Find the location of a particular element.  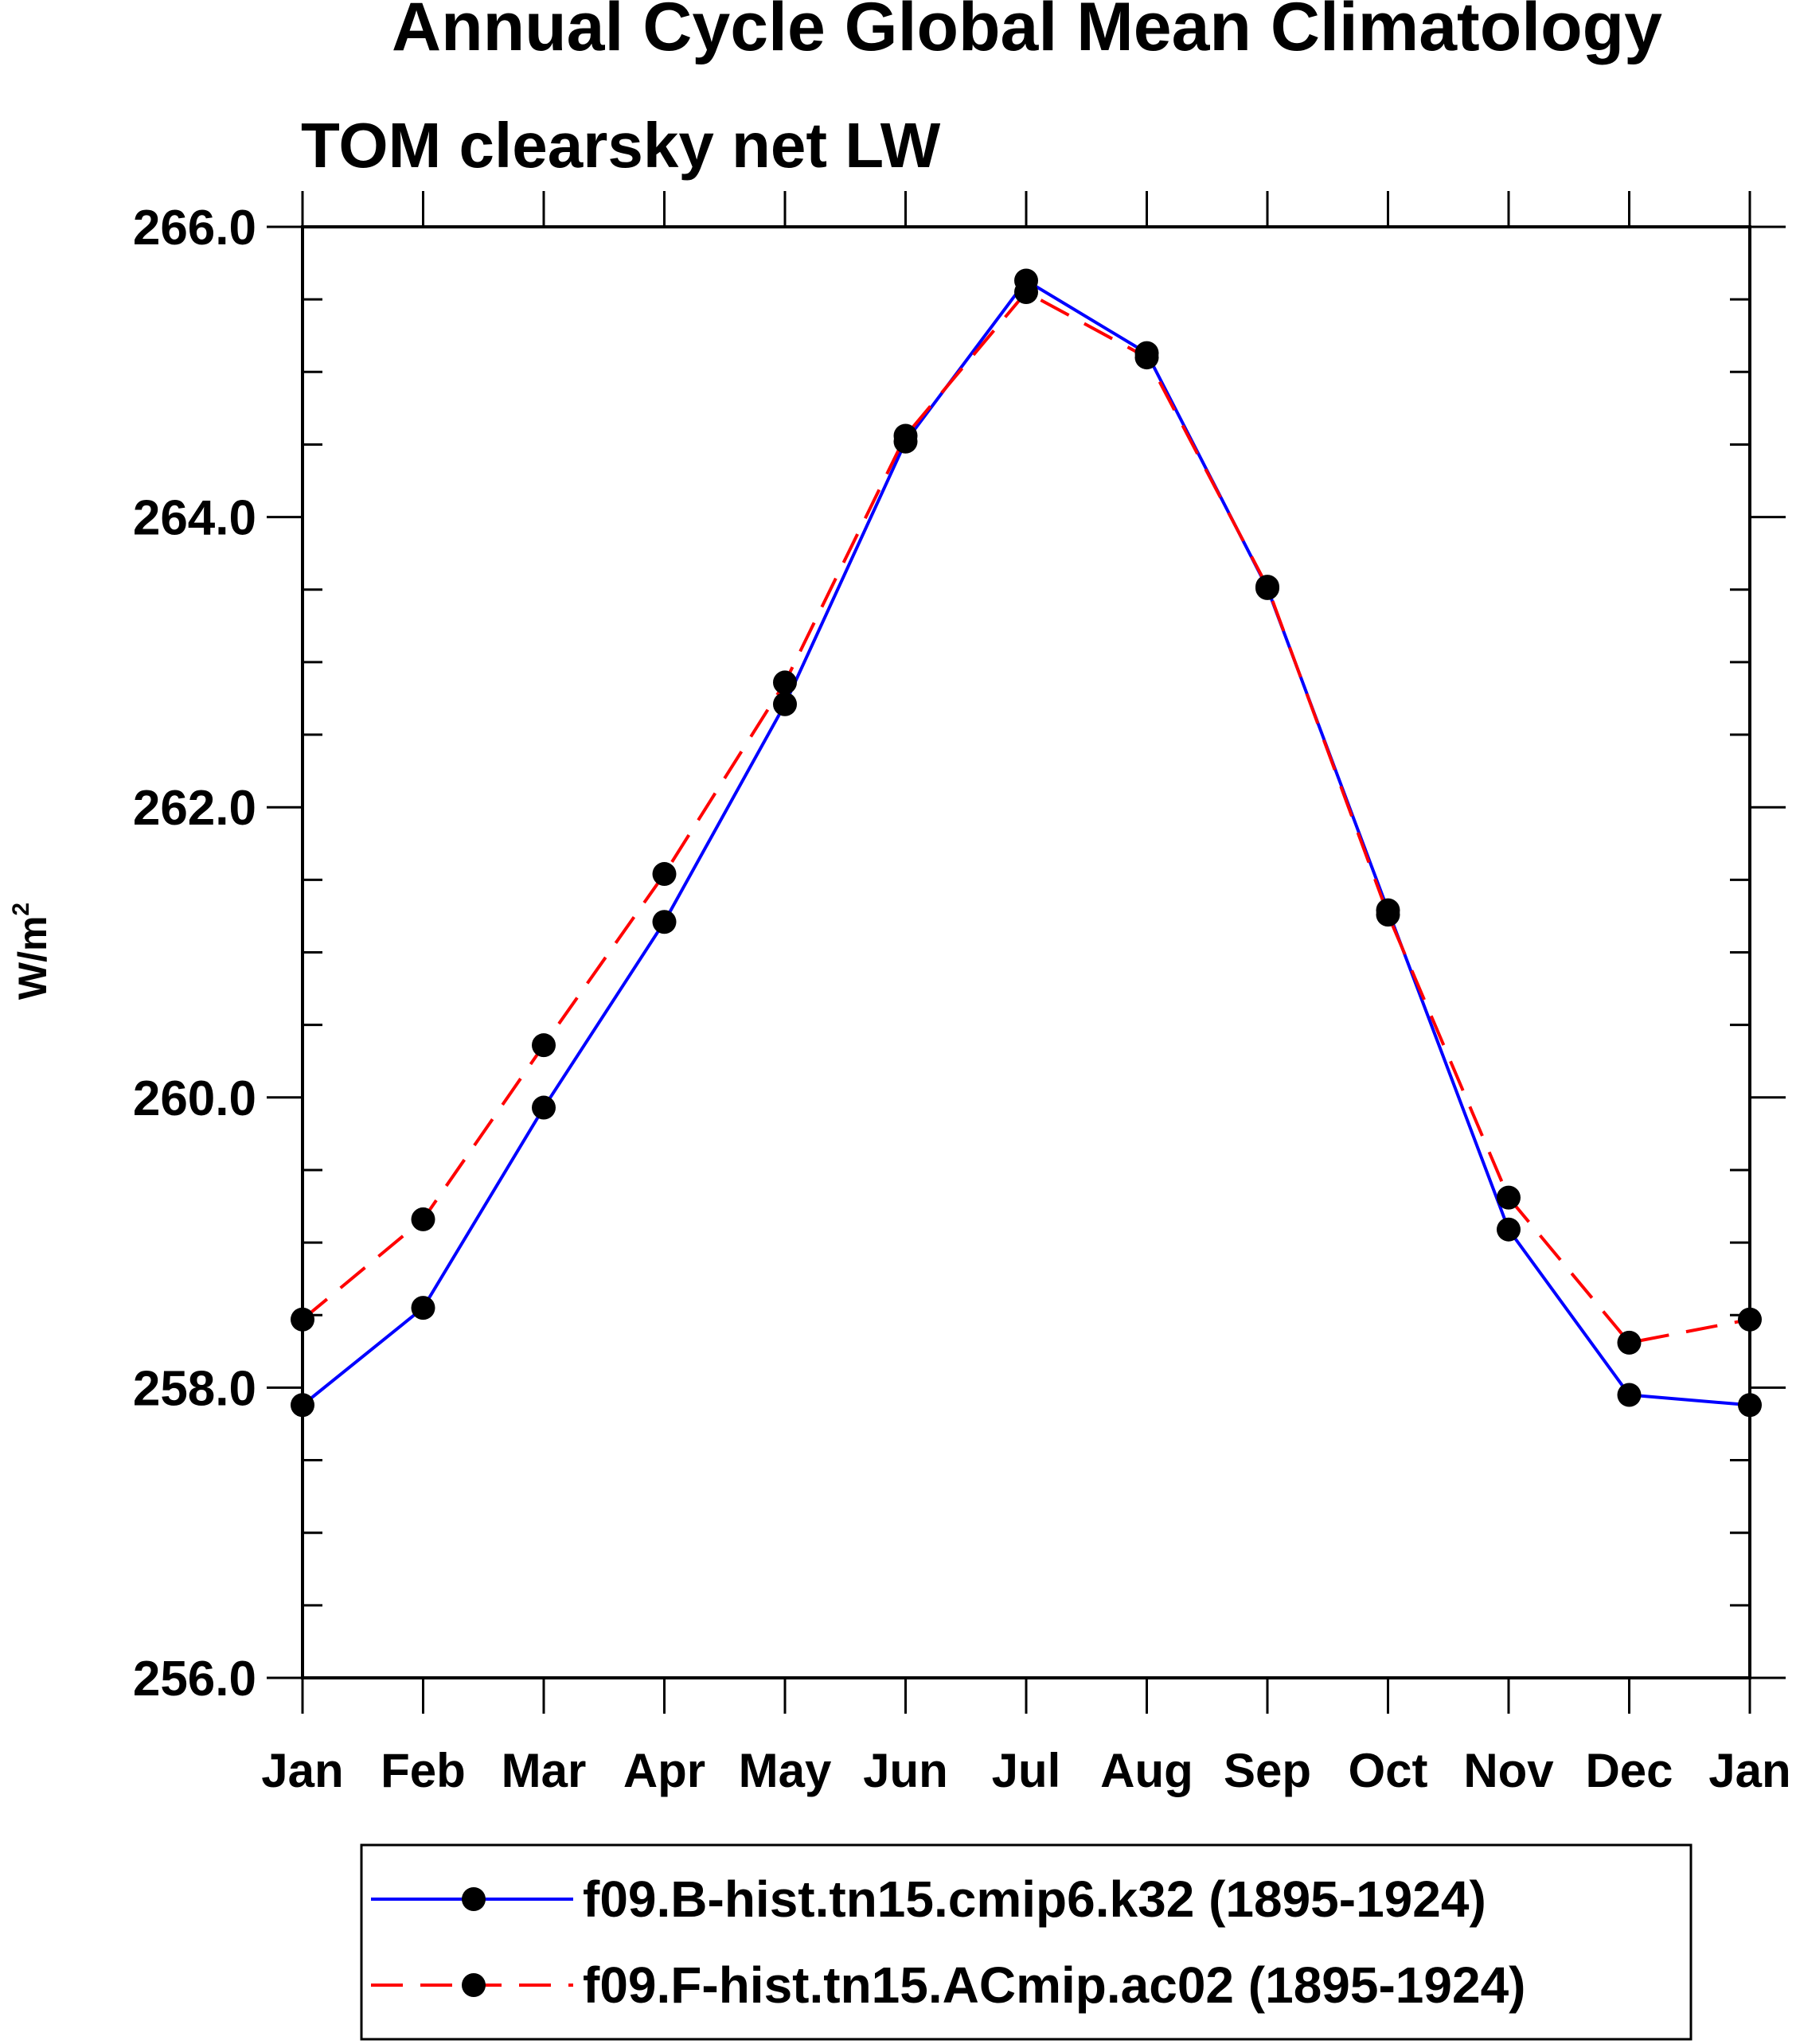

x-tick-label: Jun is located at coordinates (905, 1770).